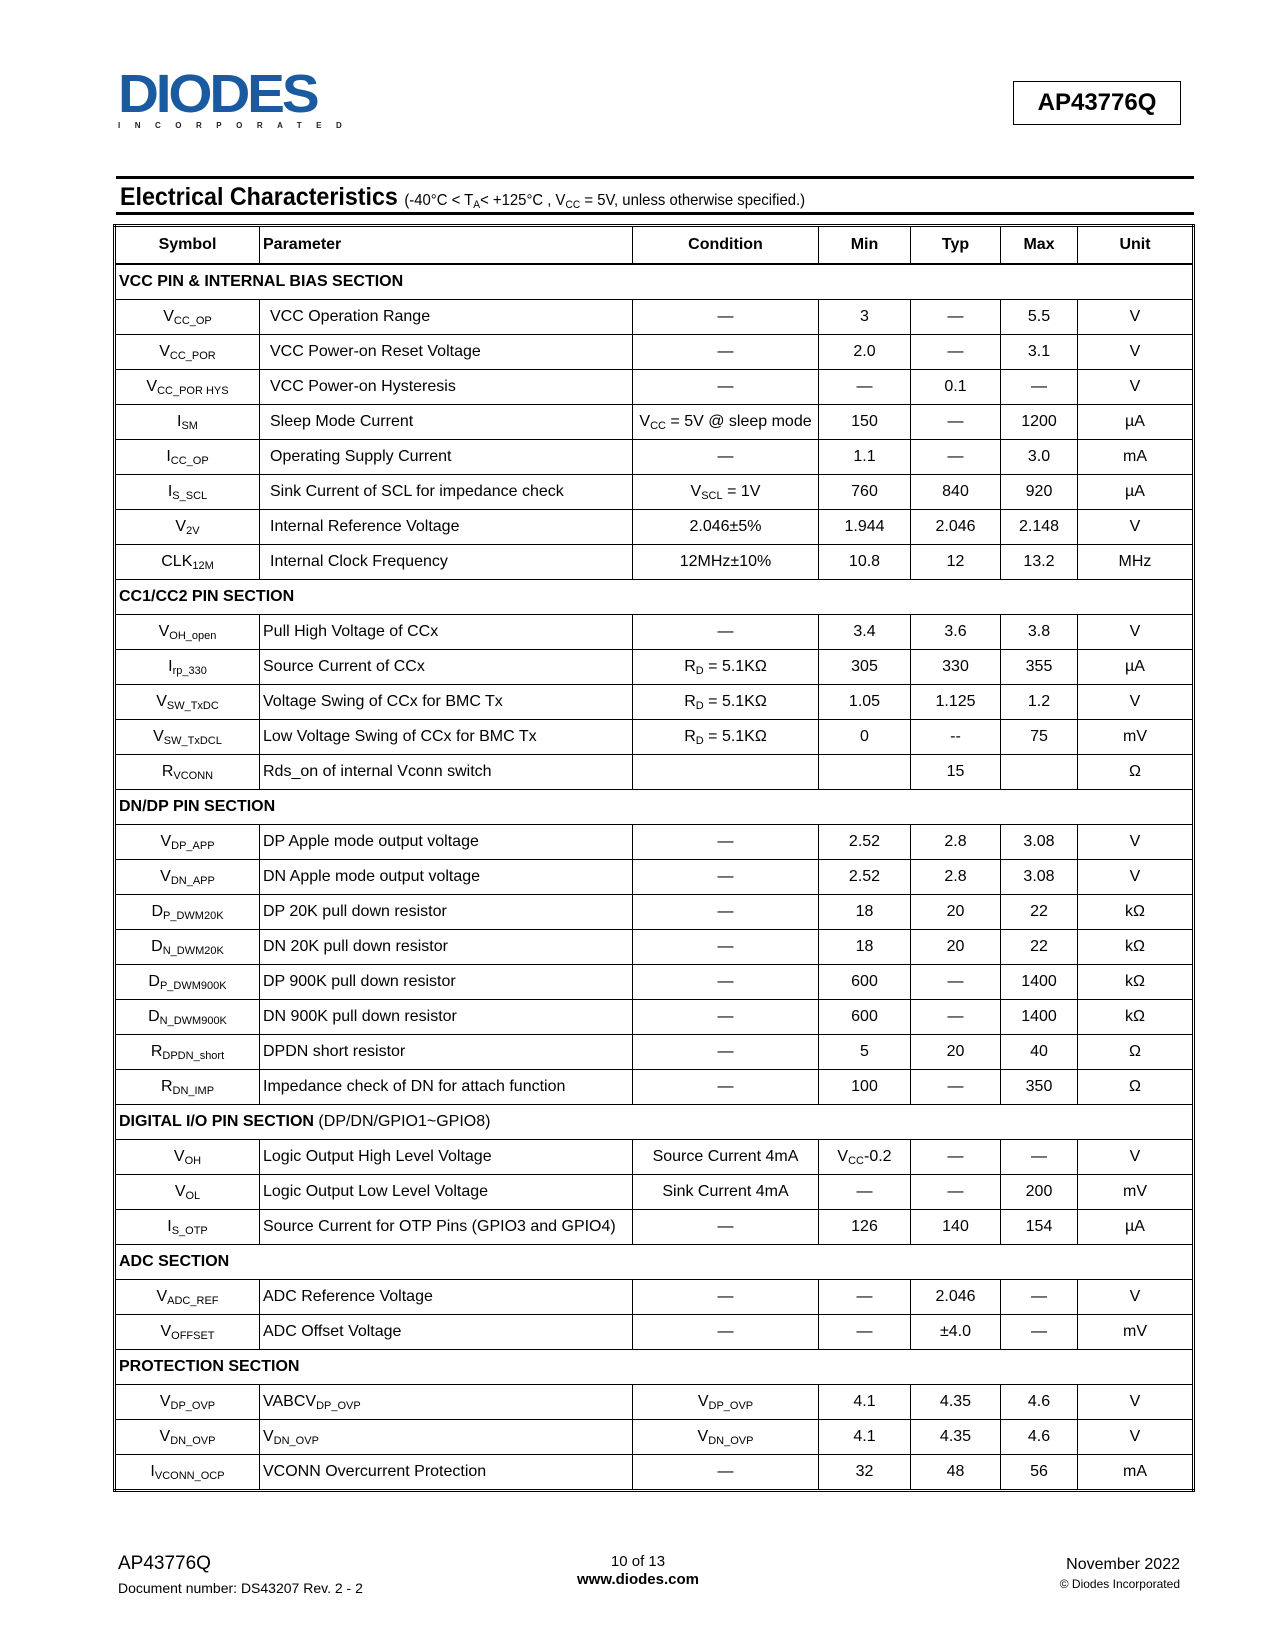 This screenshot has width=1275, height=1650. What do you see at coordinates (955, 877) in the screenshot?
I see `cell-typ: 2.8` at bounding box center [955, 877].